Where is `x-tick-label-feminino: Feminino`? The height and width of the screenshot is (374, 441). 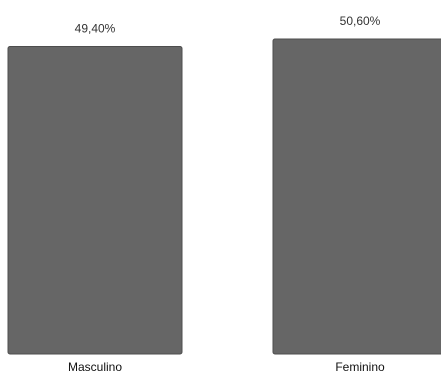
x-tick-label-feminino: Feminino is located at coordinates (360, 367).